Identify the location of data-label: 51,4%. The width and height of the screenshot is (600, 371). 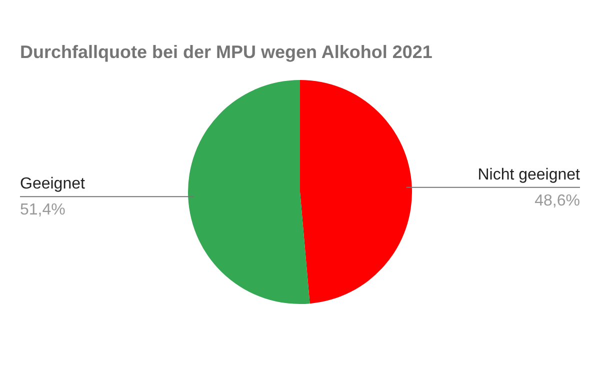
(43, 210).